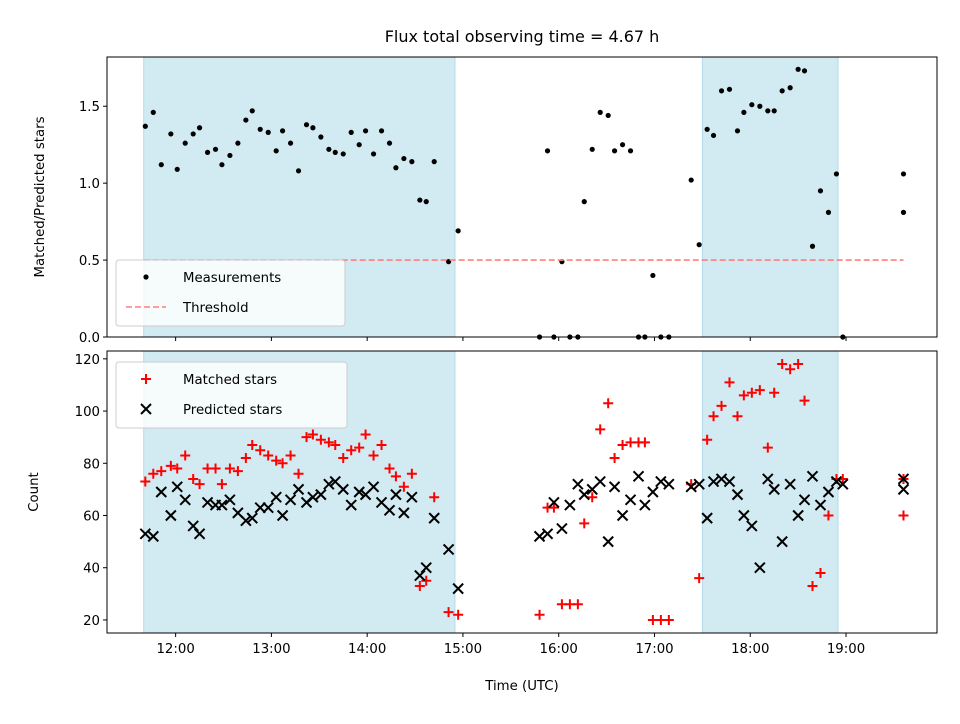 The height and width of the screenshot is (724, 960). I want to click on legend-box, so click(230, 293).